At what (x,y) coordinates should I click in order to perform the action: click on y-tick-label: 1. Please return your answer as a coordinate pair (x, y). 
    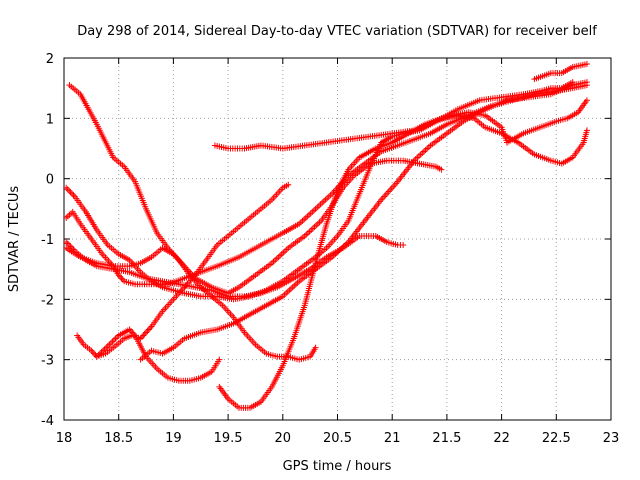
    Looking at the image, I should click on (50, 119).